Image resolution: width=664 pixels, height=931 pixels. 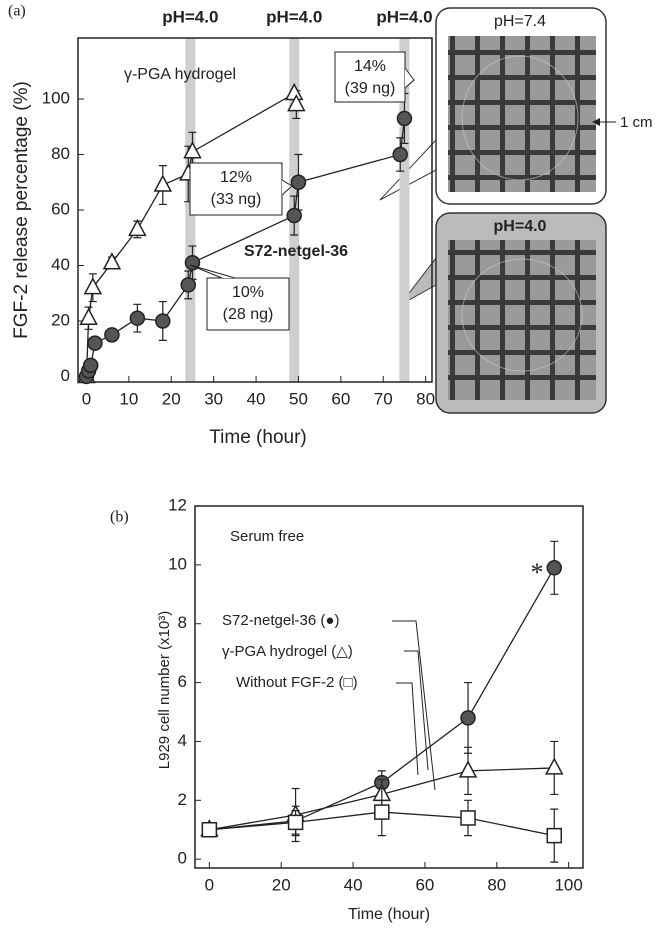 I want to click on callout-text: (39 ng), so click(x=370, y=88).